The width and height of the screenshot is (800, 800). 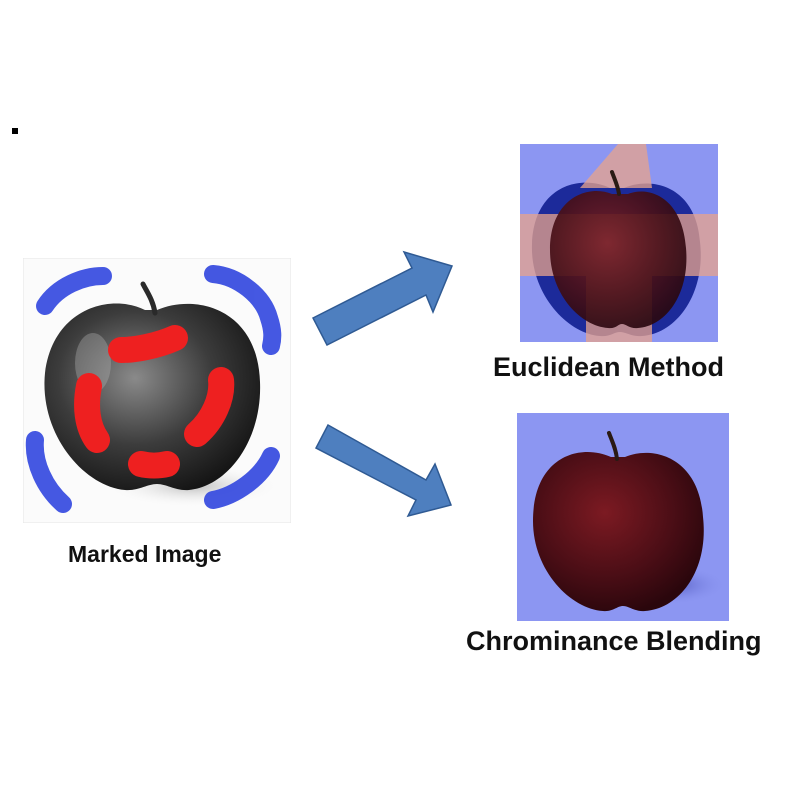 What do you see at coordinates (145, 554) in the screenshot?
I see `marked-image-caption: Marked Image` at bounding box center [145, 554].